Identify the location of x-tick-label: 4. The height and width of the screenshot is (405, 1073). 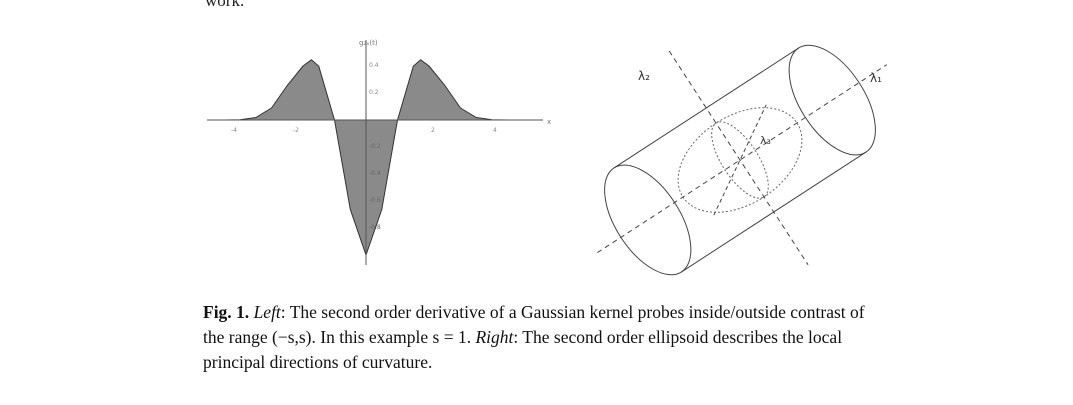
(495, 130).